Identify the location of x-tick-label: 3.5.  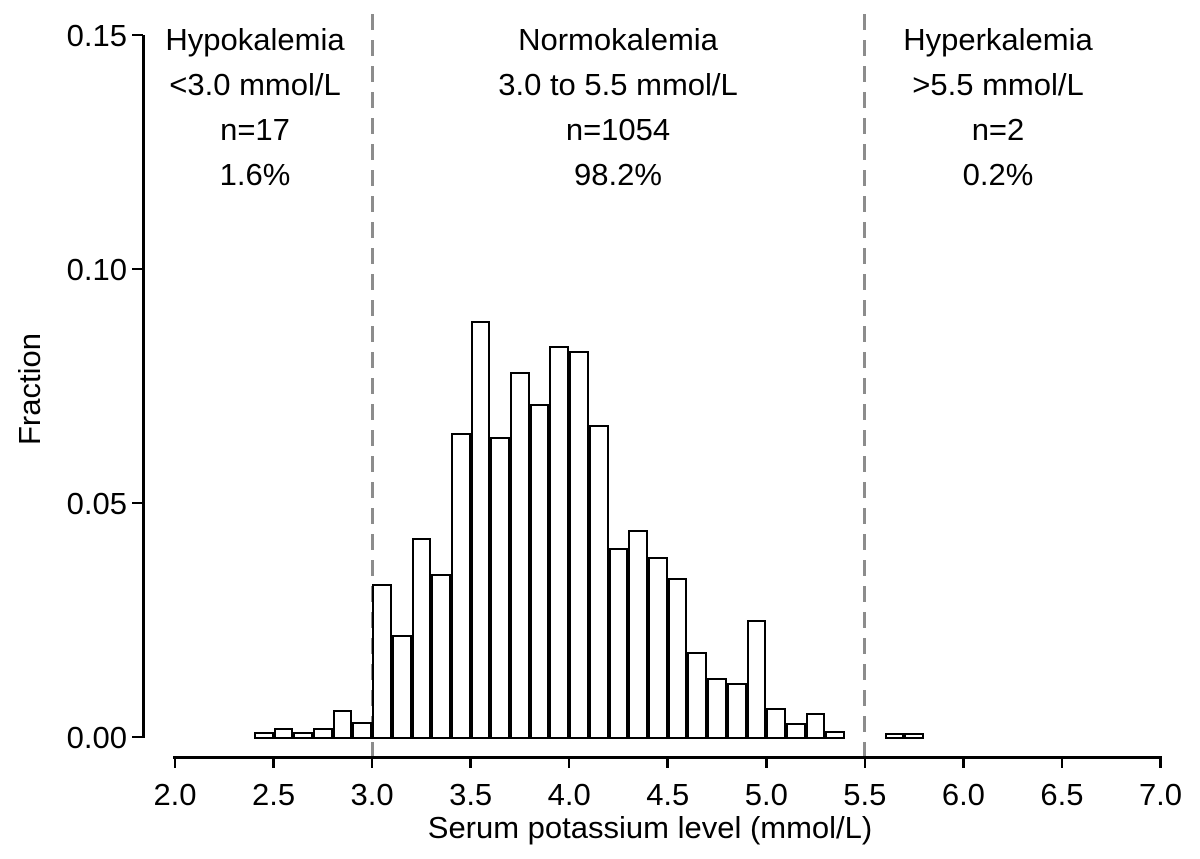
(471, 794).